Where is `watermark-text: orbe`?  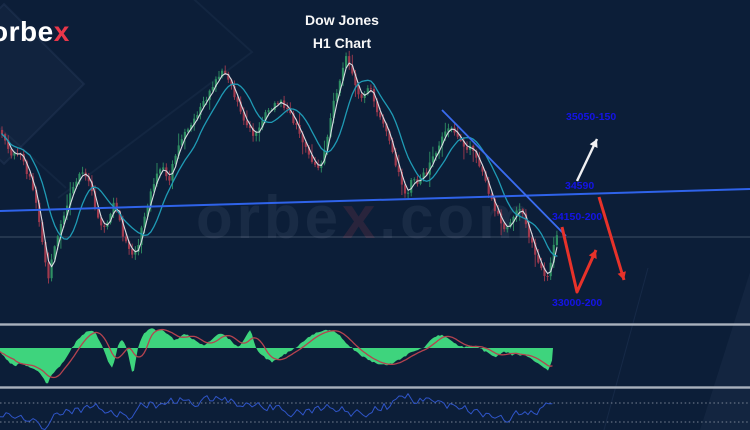 watermark-text: orbe is located at coordinates (269, 217).